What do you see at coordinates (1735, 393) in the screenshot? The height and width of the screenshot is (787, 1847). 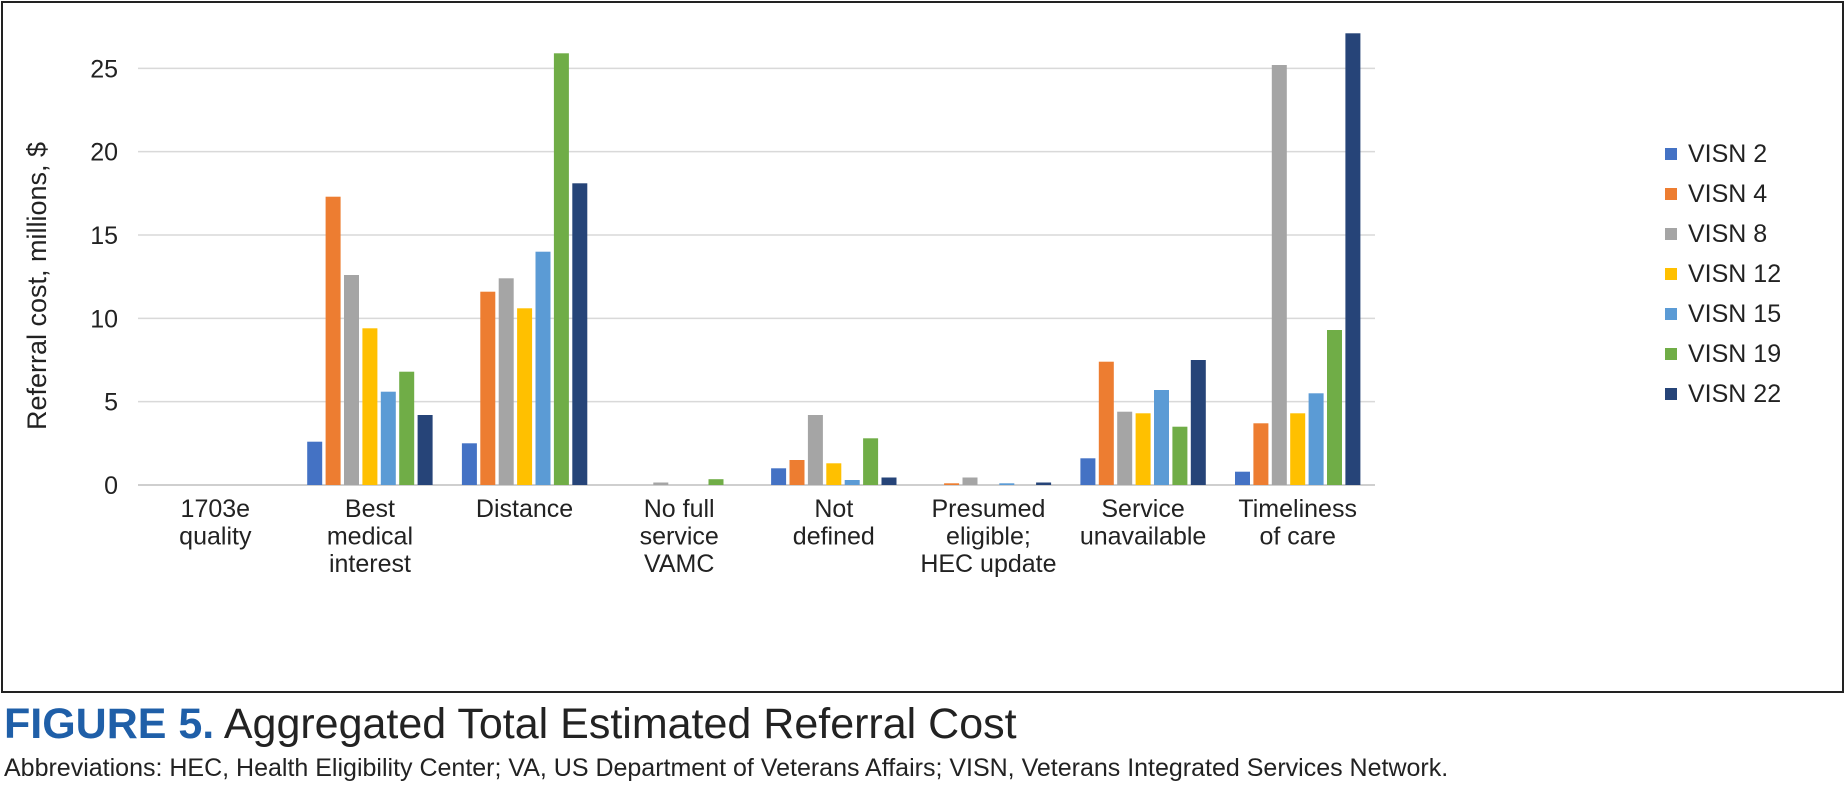 I see `legend-label: VISN 22` at bounding box center [1735, 393].